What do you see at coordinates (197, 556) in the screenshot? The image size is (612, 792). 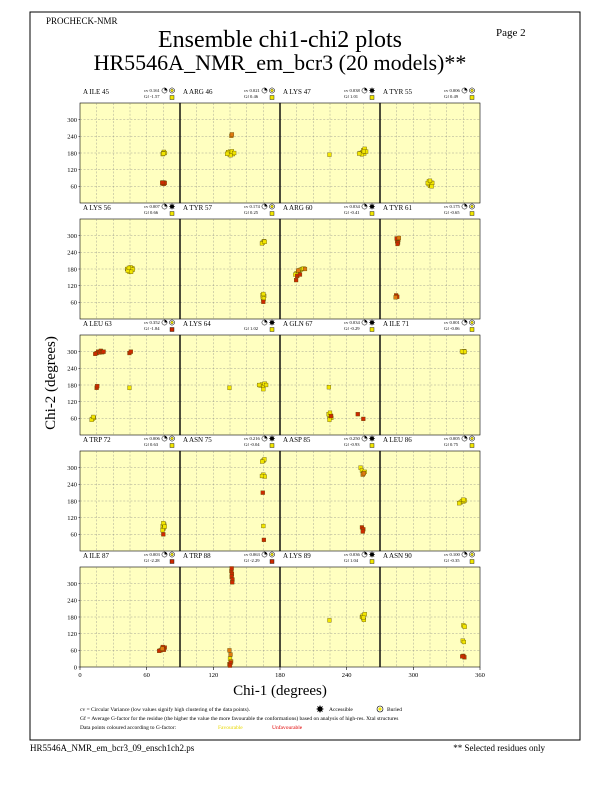 I see `residue-label: A TRP 88` at bounding box center [197, 556].